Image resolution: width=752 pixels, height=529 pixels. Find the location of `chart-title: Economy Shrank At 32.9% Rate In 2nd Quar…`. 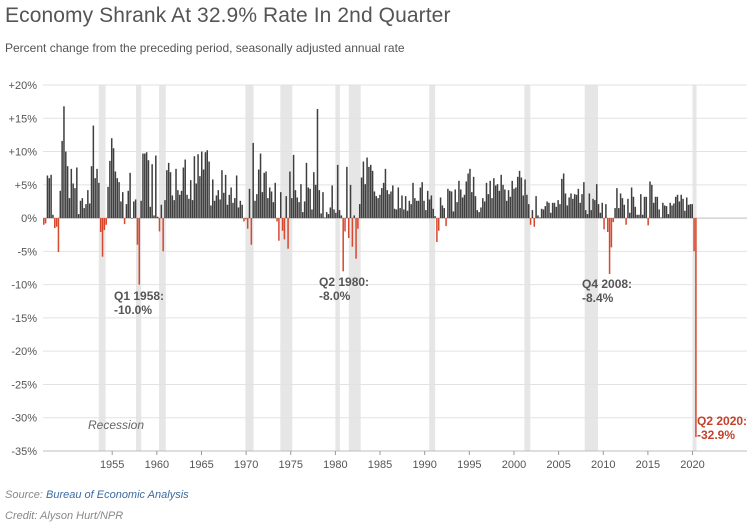

chart-title: Economy Shrank At 32.9% Rate In 2nd Quar… is located at coordinates (228, 15).